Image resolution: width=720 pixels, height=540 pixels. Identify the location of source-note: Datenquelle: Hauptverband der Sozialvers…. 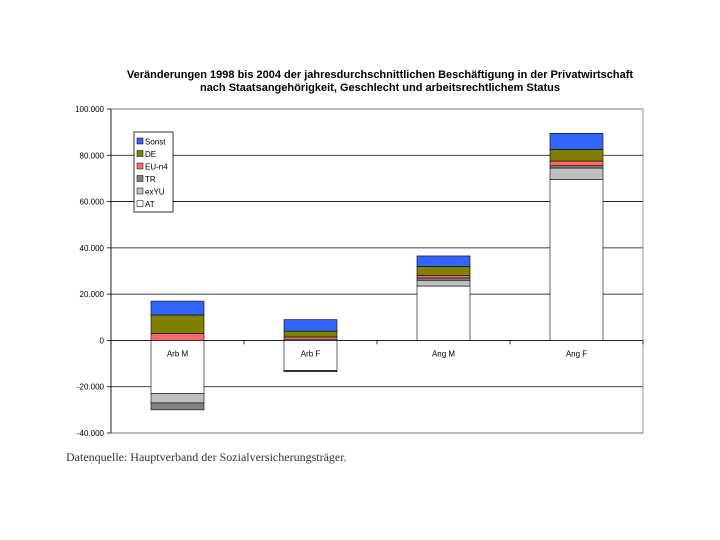
(206, 457).